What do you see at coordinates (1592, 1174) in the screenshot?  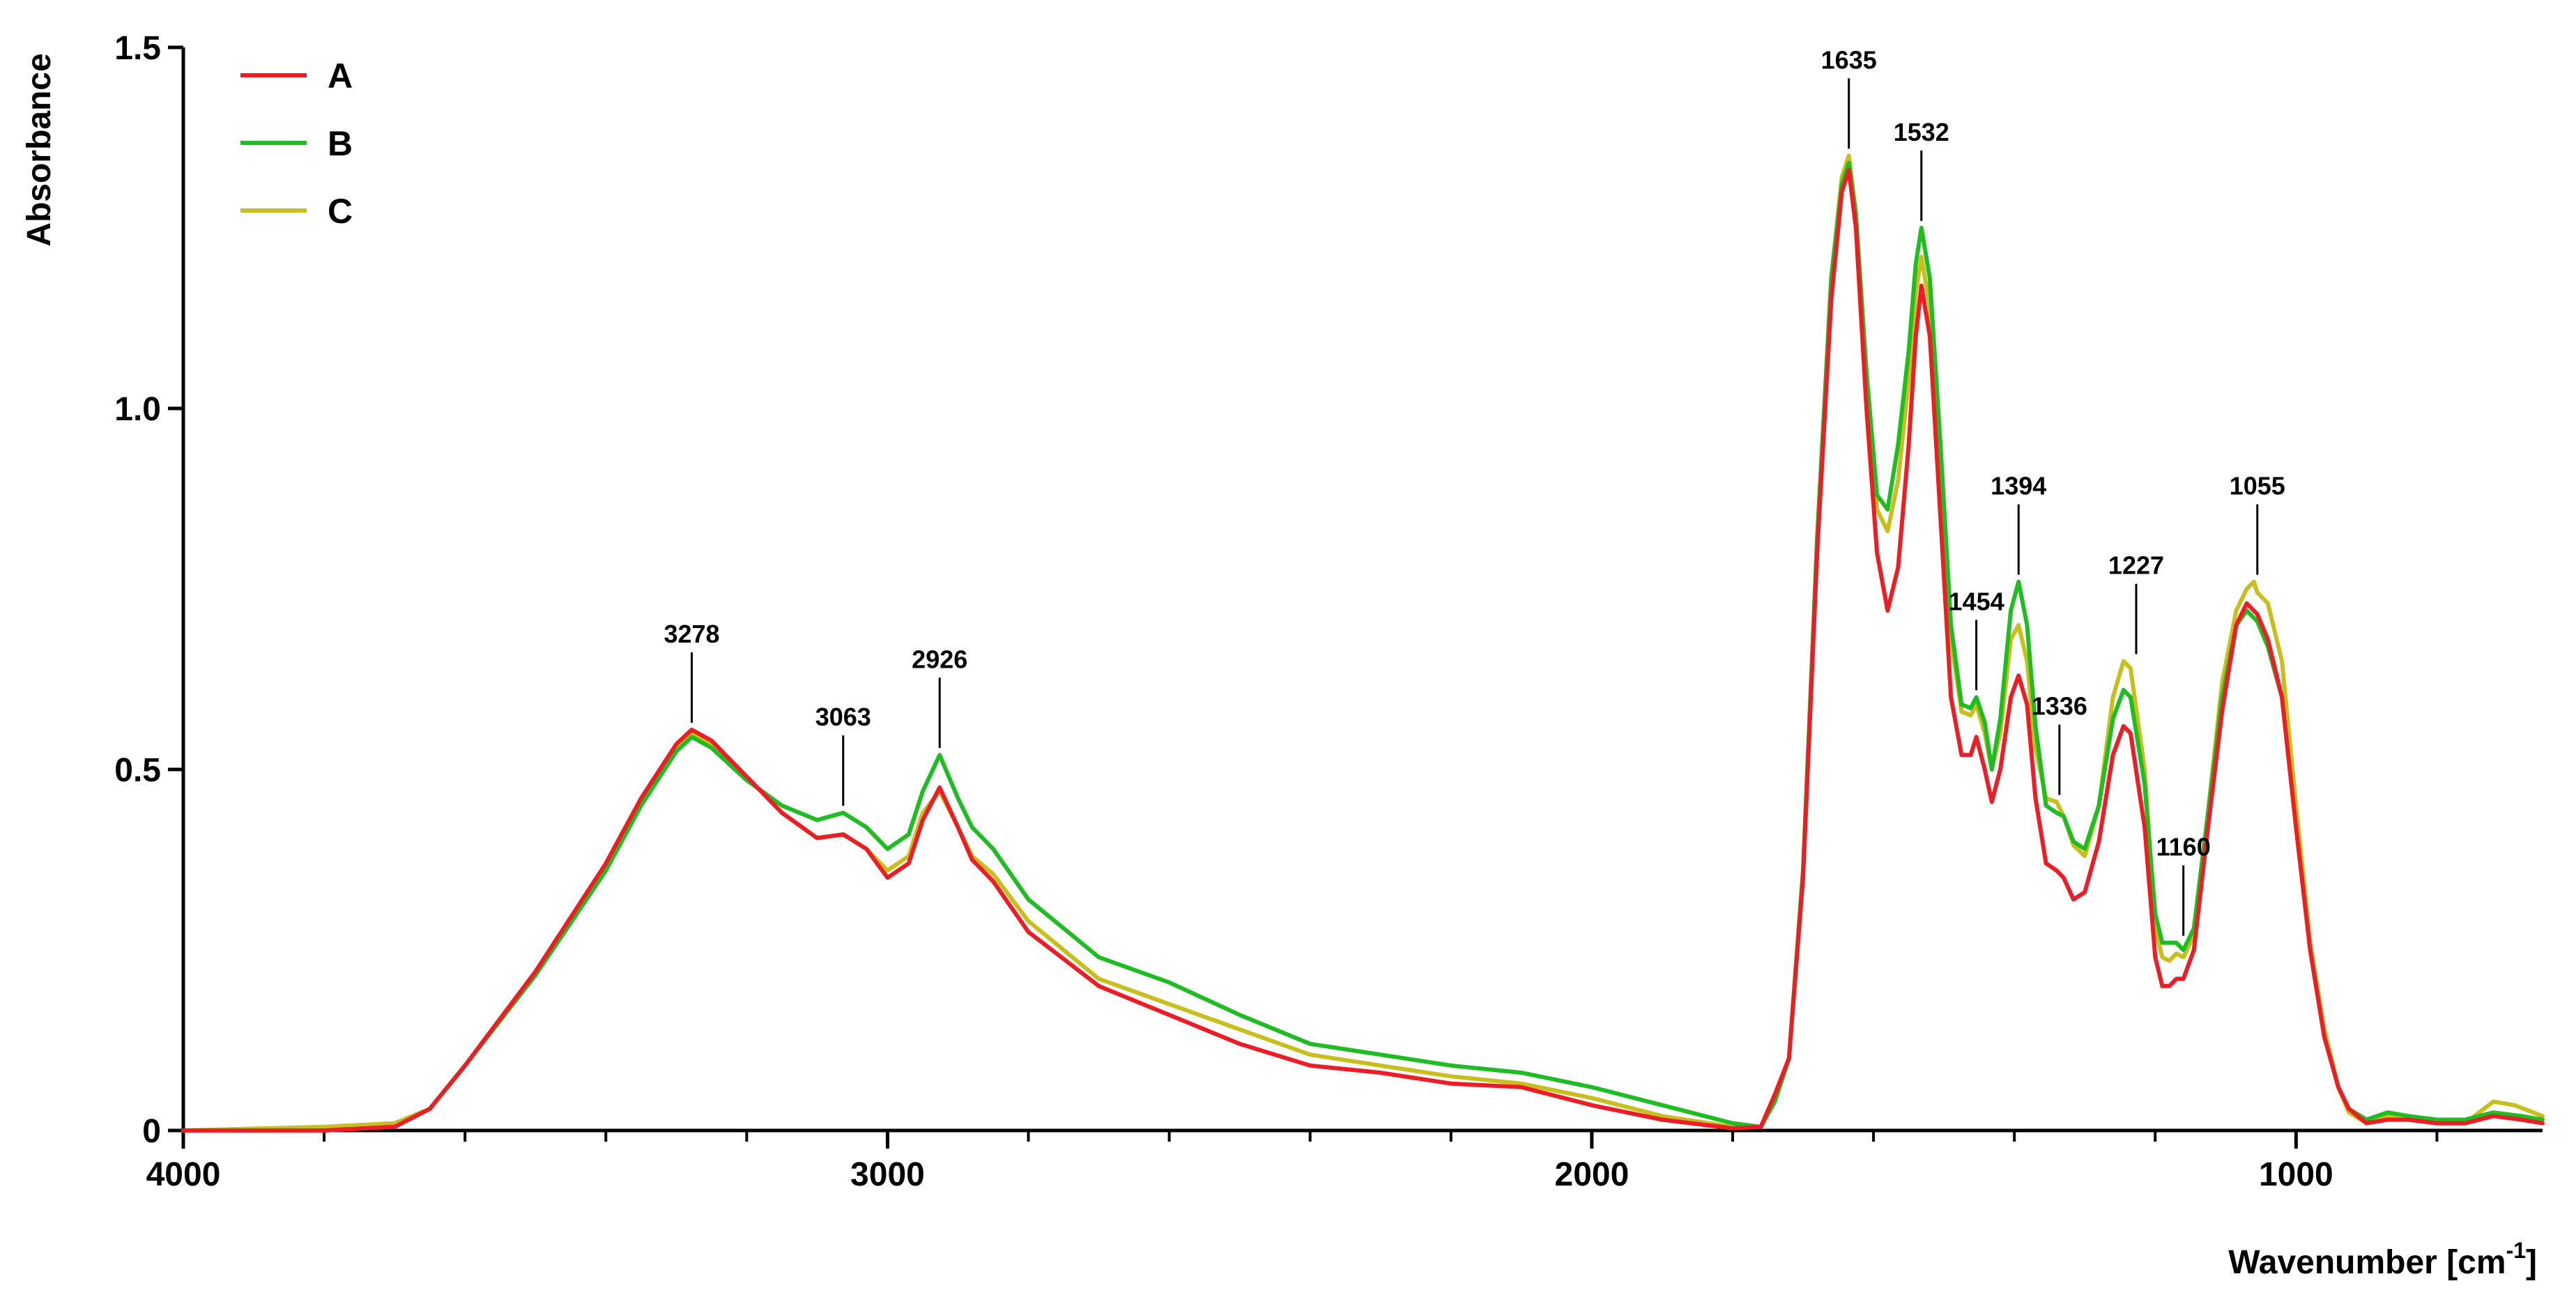 I see `x-tick-label: 2000` at bounding box center [1592, 1174].